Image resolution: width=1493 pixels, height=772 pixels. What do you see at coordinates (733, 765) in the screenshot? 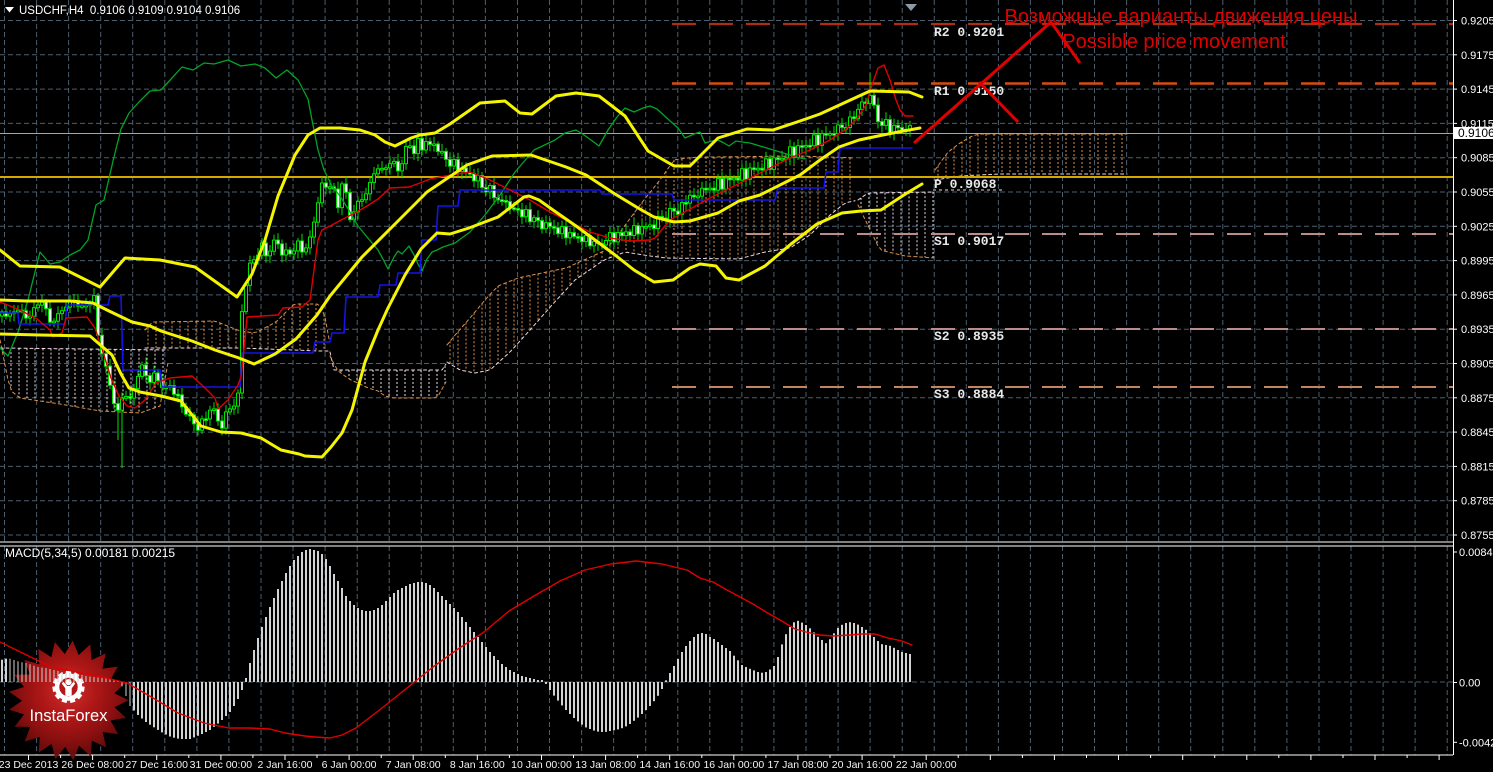
I see `svg-text: 16 Jan 00:00` at bounding box center [733, 765].